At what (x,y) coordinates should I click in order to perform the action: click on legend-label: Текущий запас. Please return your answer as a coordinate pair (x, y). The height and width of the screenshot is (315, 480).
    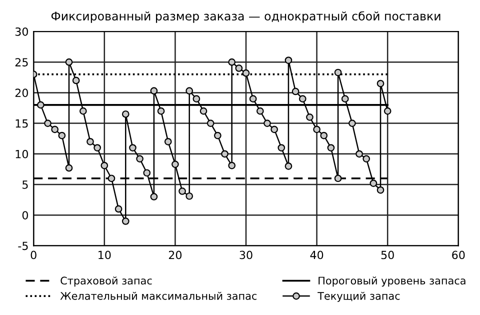
    Looking at the image, I should click on (359, 297).